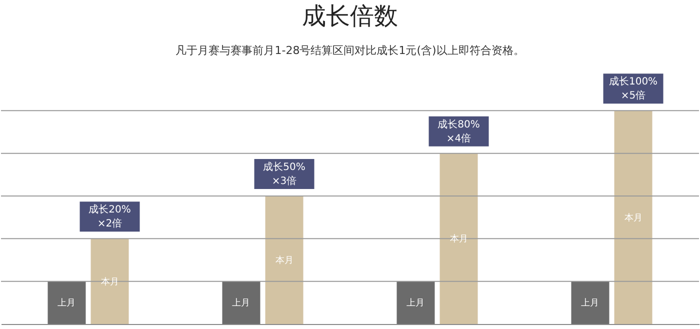 Image resolution: width=700 pixels, height=329 pixels. I want to click on text: 成长100% ×5倍, so click(633, 89).